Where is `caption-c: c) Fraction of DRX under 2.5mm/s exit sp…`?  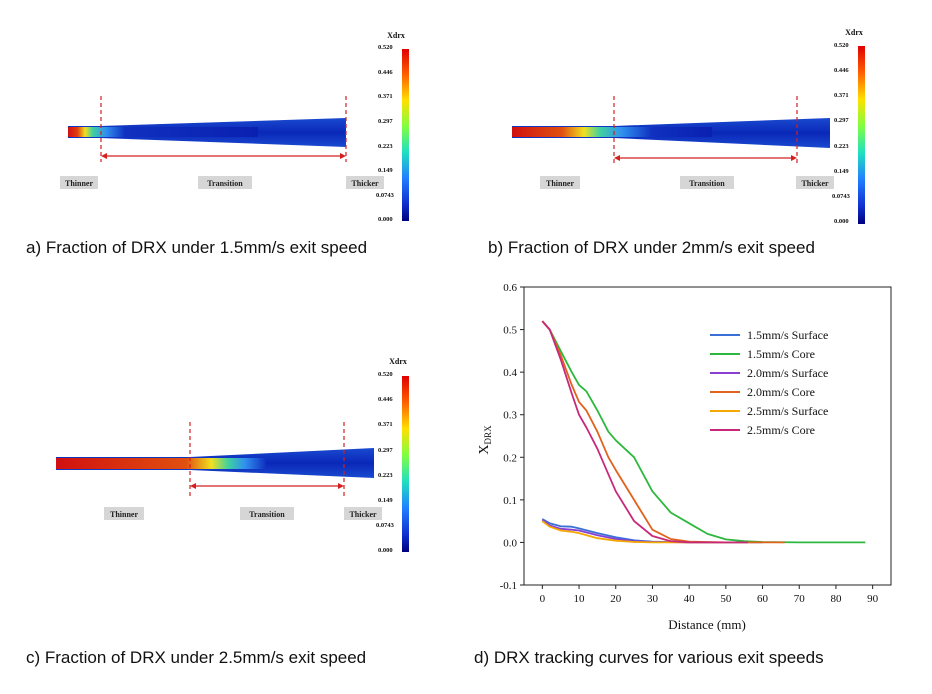
caption-c: c) Fraction of DRX under 2.5mm/s exit sp… is located at coordinates (196, 657).